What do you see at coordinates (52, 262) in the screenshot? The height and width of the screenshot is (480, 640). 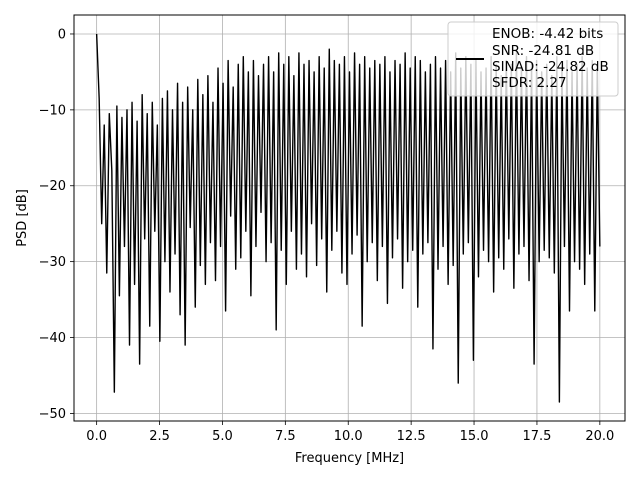 I see `y-tick-label: −30` at bounding box center [52, 262].